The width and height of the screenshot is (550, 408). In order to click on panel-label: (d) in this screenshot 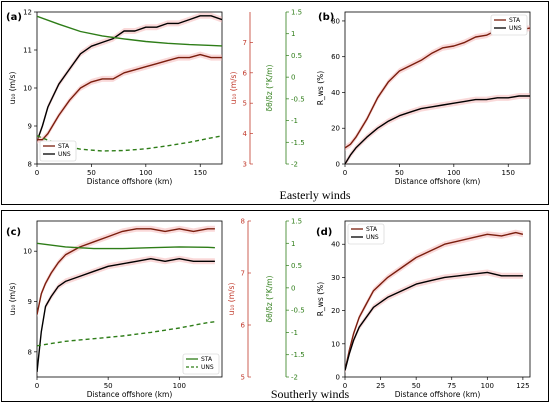, I will do `click(324, 232)`.